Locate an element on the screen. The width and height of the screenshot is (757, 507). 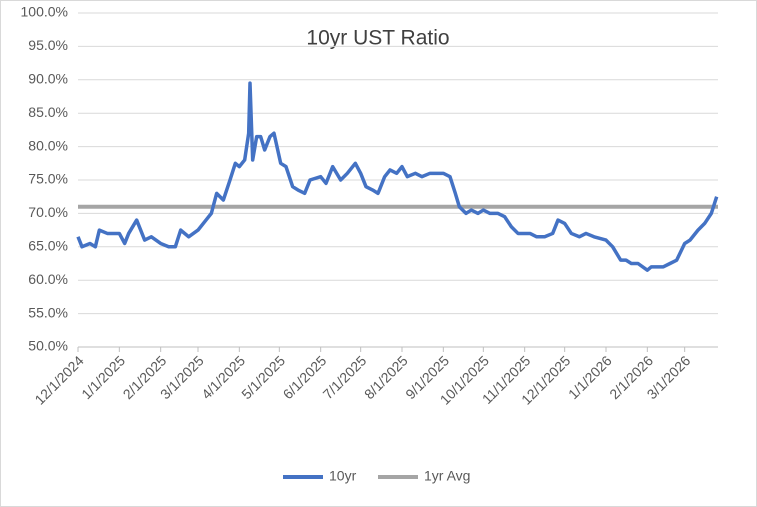
y-tick-label: 90.0% is located at coordinates (48, 79).